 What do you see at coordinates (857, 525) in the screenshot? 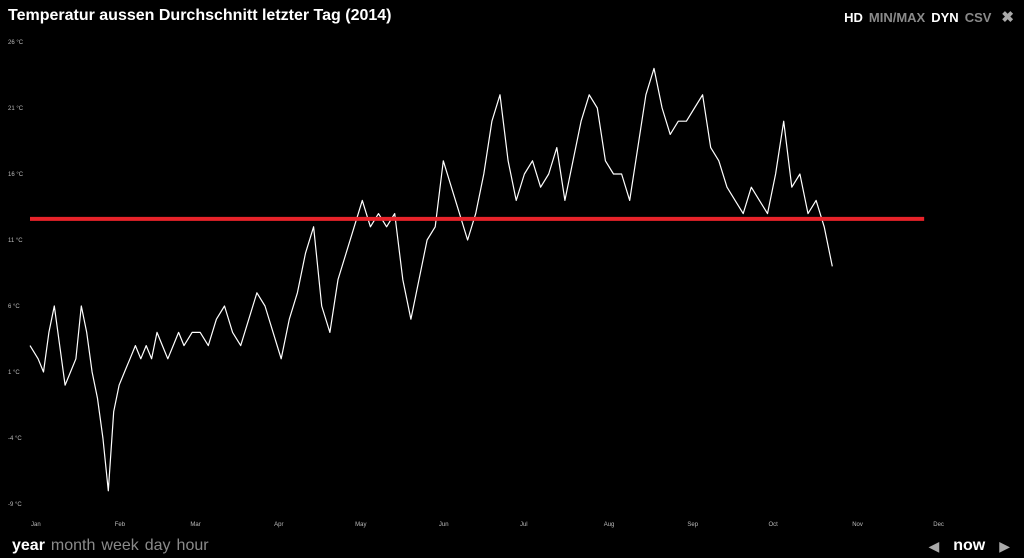
I see `x-tick-label: Nov` at bounding box center [857, 525].